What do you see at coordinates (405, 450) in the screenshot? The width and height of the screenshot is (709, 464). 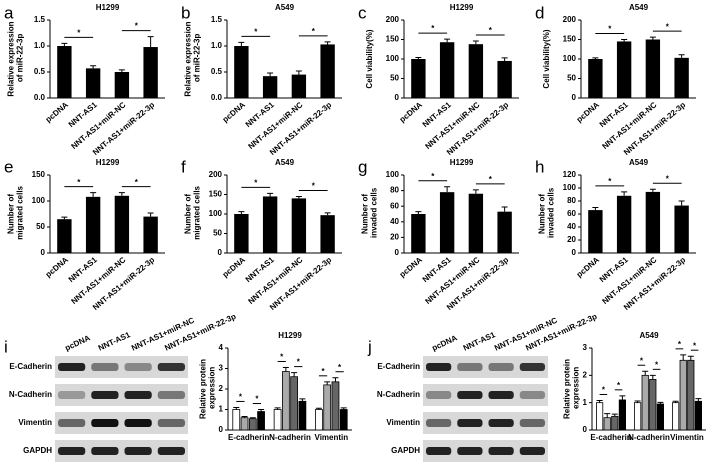 I see `row-label: GAPDH` at bounding box center [405, 450].